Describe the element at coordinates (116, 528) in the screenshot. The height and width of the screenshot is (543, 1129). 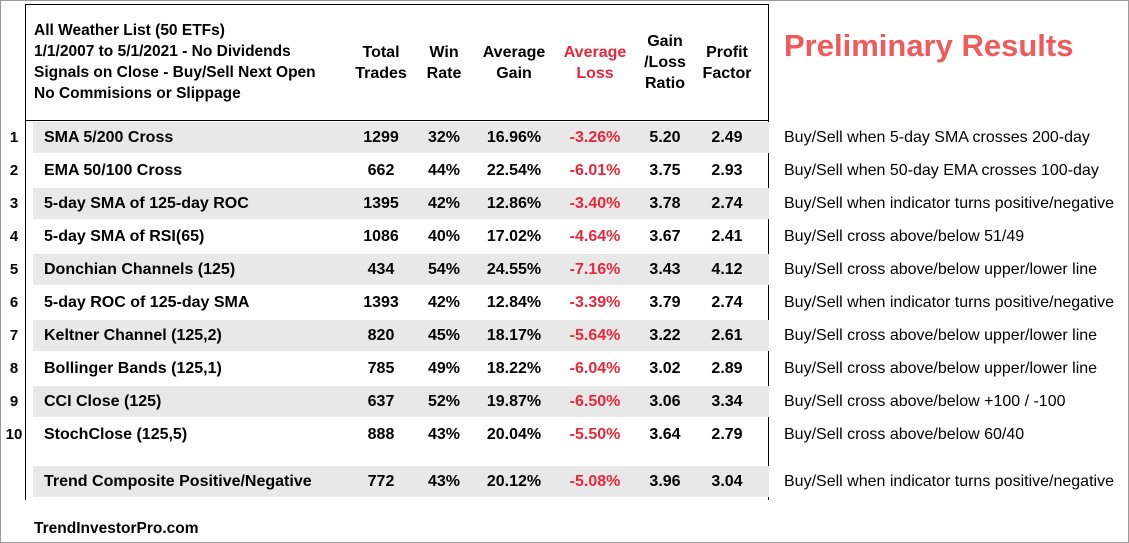
I see `footer-site: TrendInvestorPro.com` at that location.